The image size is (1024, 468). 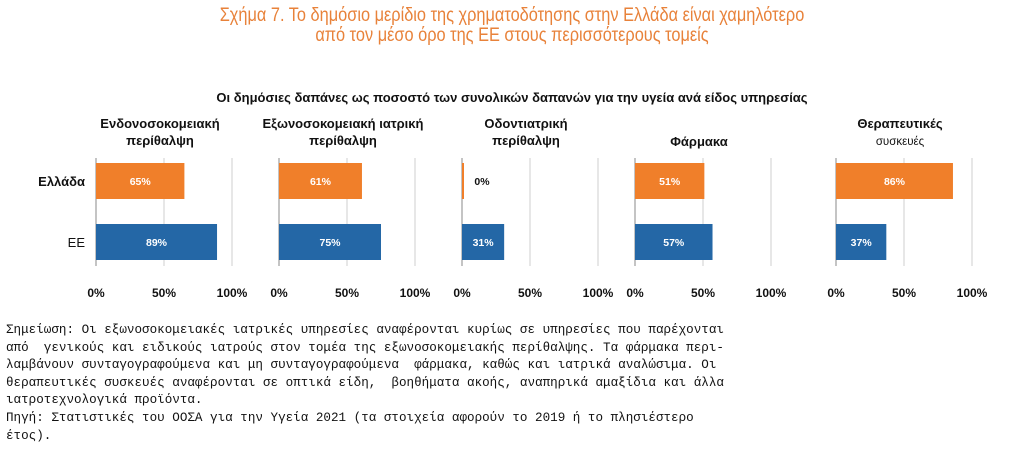 I want to click on data-label: 65%, so click(x=141, y=182).